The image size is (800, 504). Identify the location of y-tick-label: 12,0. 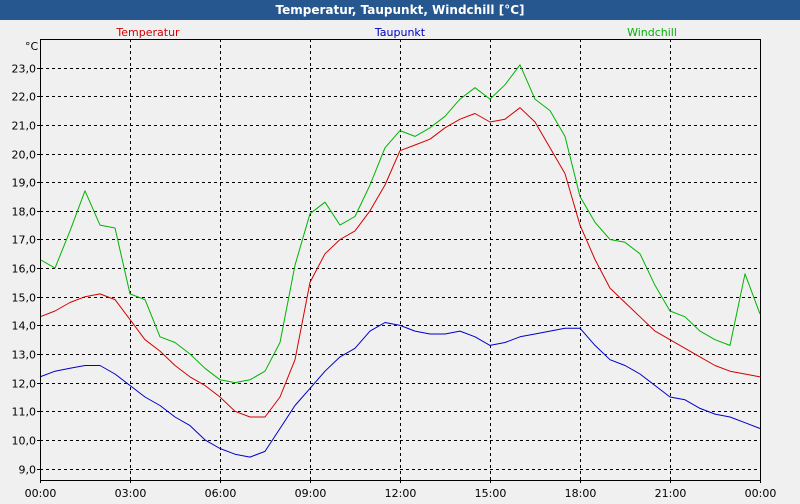
(24, 384).